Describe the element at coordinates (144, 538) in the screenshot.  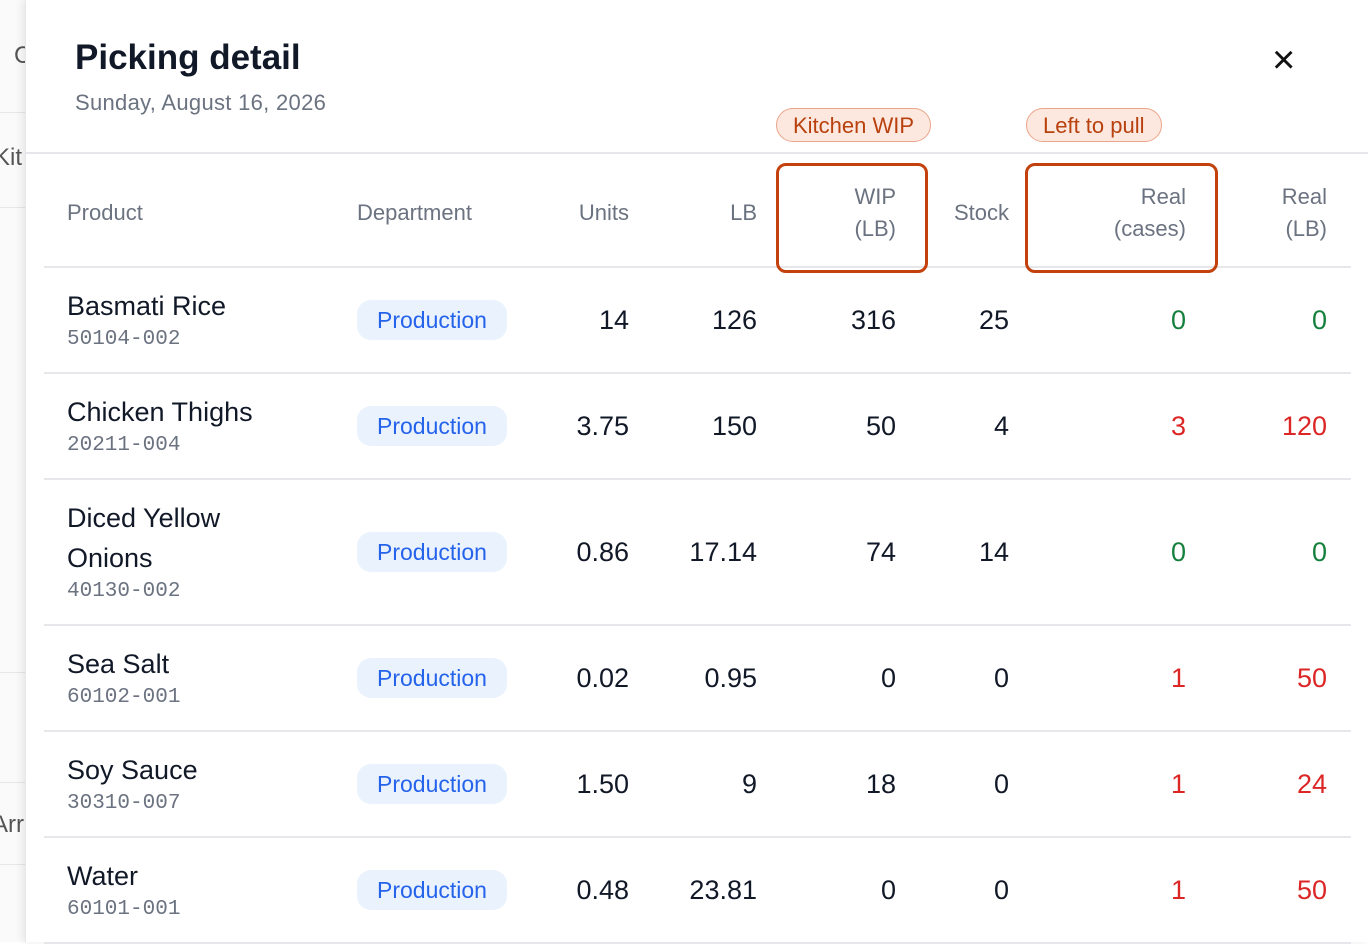
I see `product-name: Diced Yellow Onions` at that location.